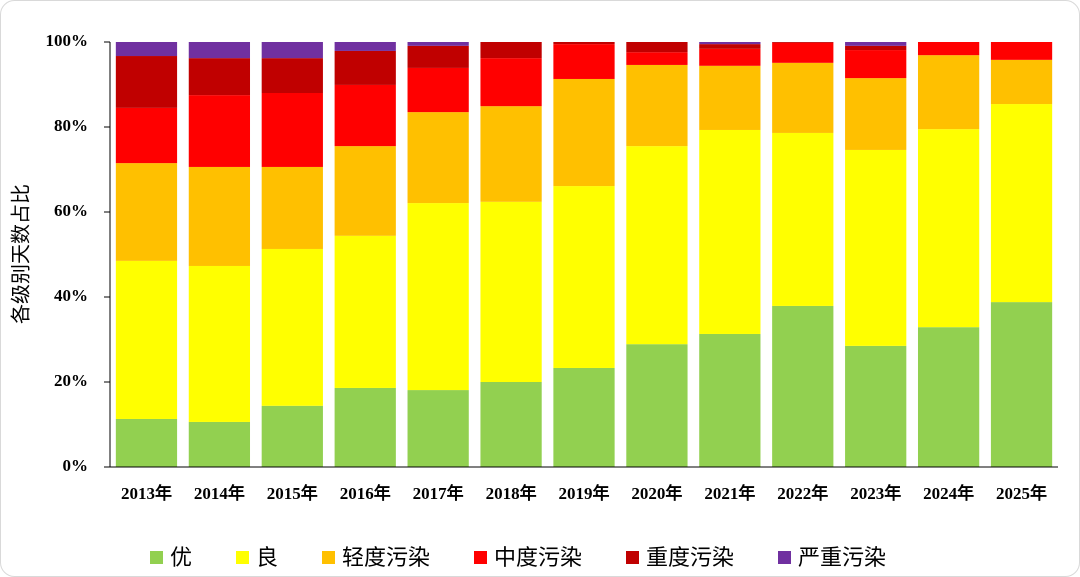  Describe the element at coordinates (438, 493) in the screenshot. I see `x-tick-label: 2017年` at that location.